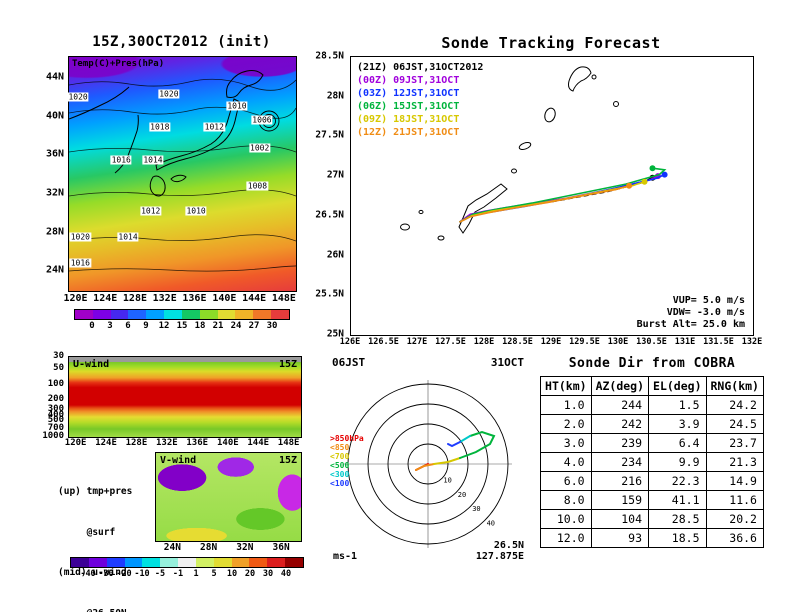 This screenshot has width=792, height=612. Describe the element at coordinates (450, 342) in the screenshot. I see `axis-tick-label: 127.5E` at that location.